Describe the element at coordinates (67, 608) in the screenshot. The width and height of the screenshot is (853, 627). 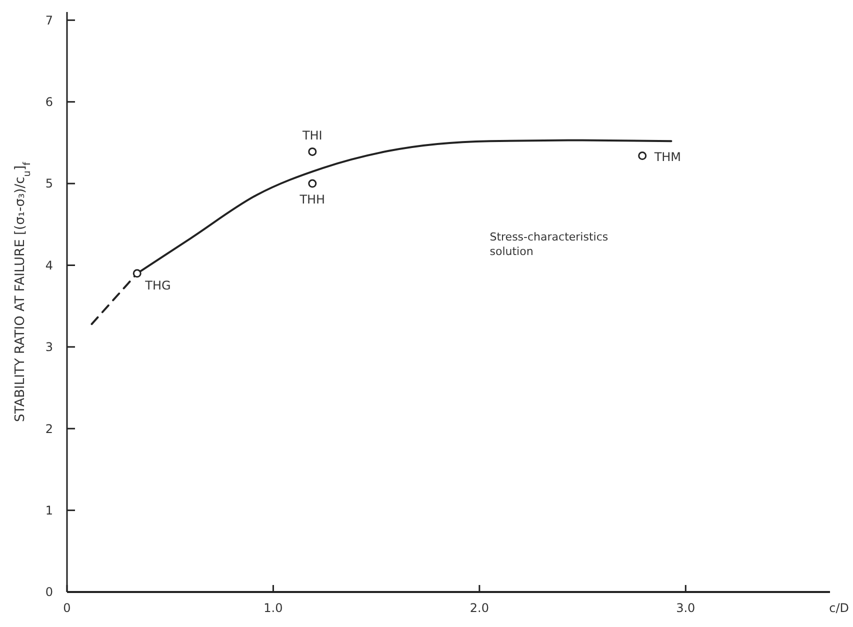
I see `x-tick-label: 0` at that location.